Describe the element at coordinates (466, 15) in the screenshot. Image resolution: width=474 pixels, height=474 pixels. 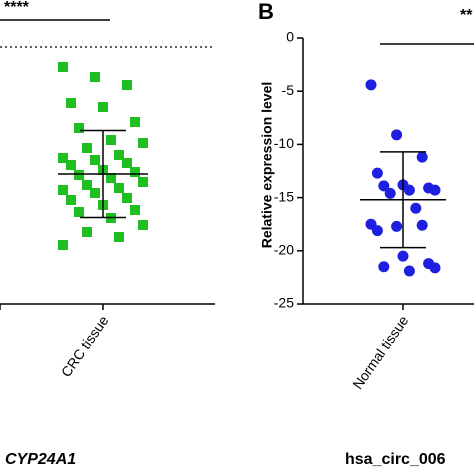
I see `significance-label: **` at that location.